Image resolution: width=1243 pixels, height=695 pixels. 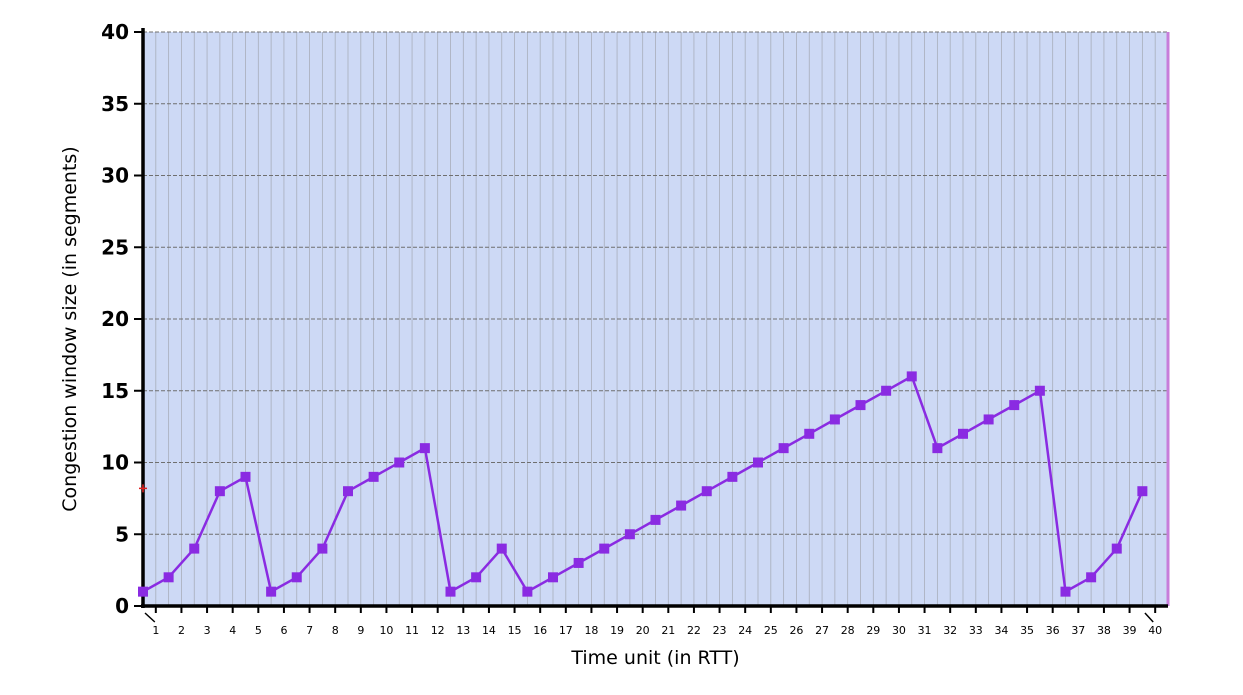 What do you see at coordinates (1053, 630) in the screenshot?
I see `x-tick-label: 36` at bounding box center [1053, 630].